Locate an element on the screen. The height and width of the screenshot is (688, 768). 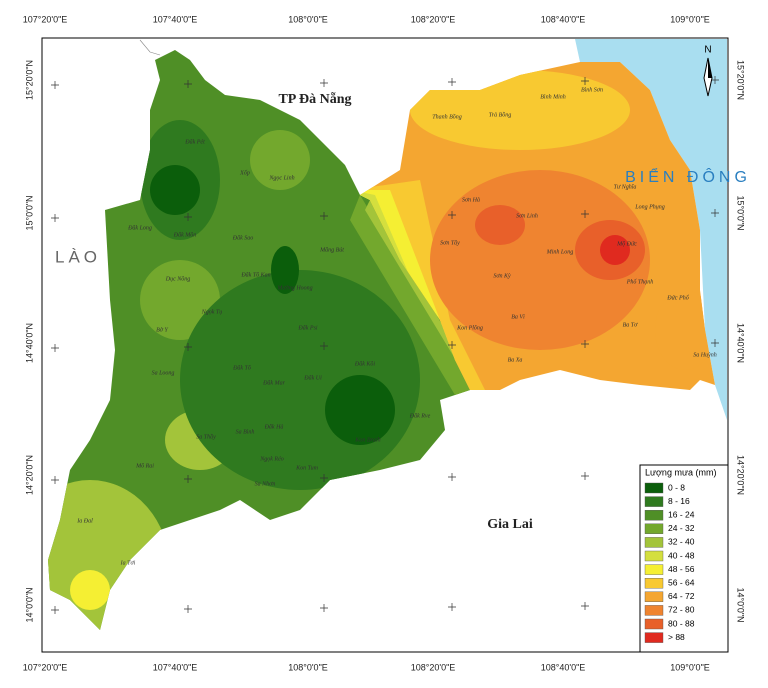
place-label: Mường Hoong is located at coordinates (294, 288).